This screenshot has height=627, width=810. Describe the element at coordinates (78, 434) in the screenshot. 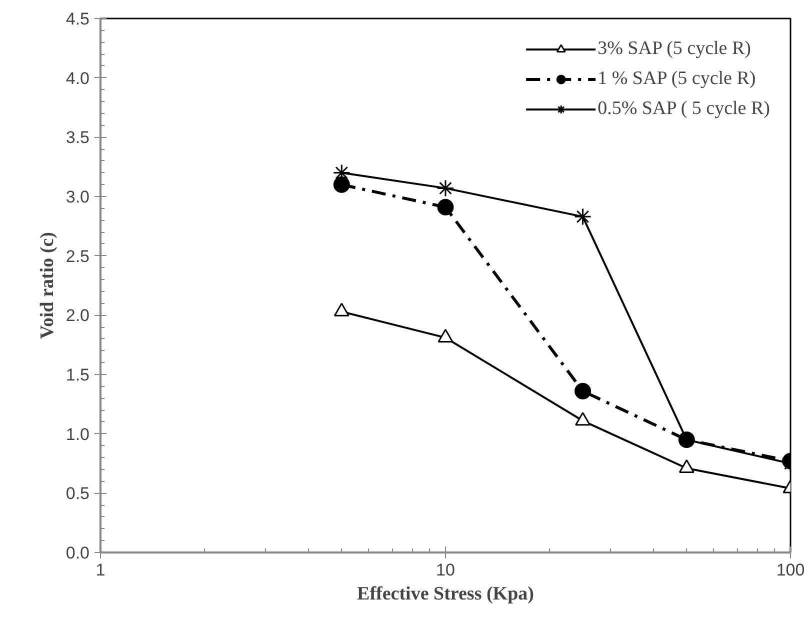

I see `y-tick-label: 1.0` at that location.